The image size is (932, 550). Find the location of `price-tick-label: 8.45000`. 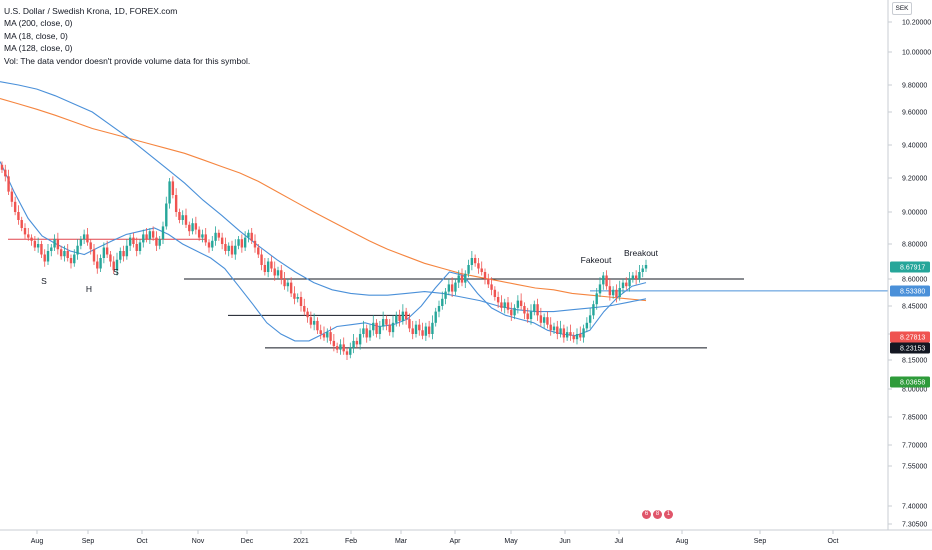

price-tick-label: 8.45000 is located at coordinates (914, 307).